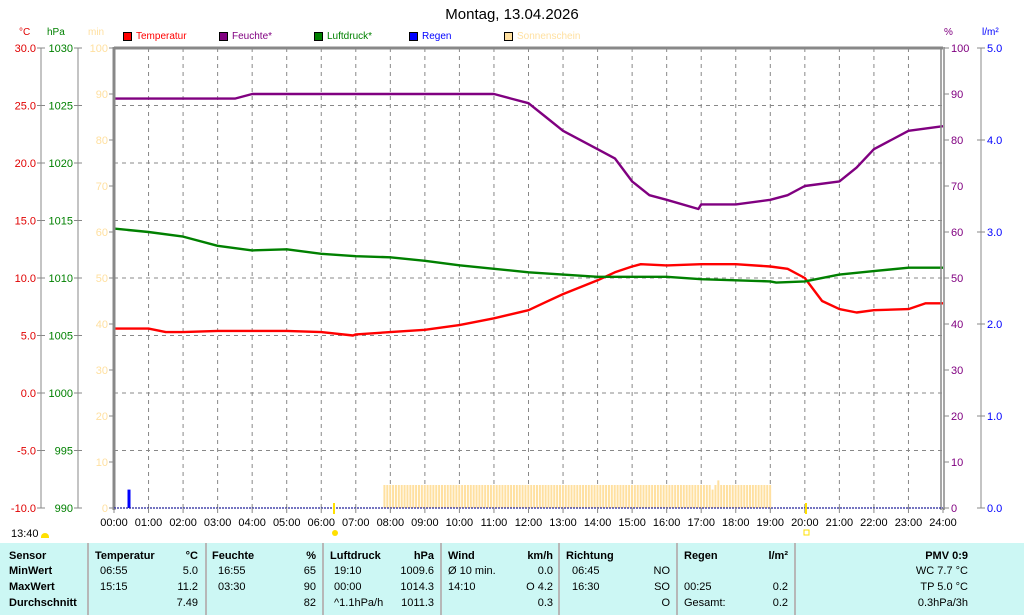  I want to click on svg-text: 02:00, so click(183, 523).